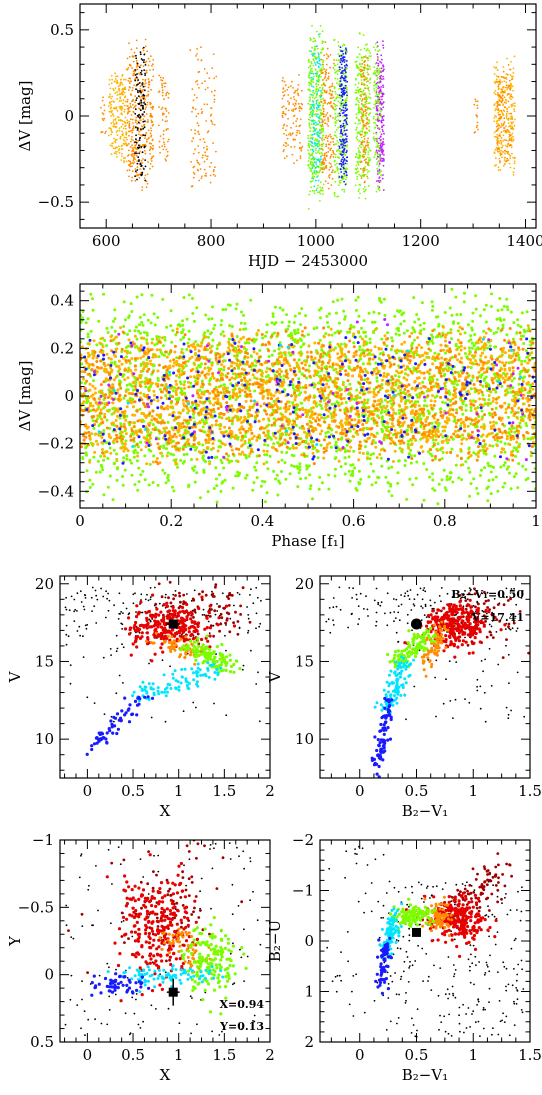  I want to click on lightcurve-ylabel: ΔV [mag], so click(25, 116).